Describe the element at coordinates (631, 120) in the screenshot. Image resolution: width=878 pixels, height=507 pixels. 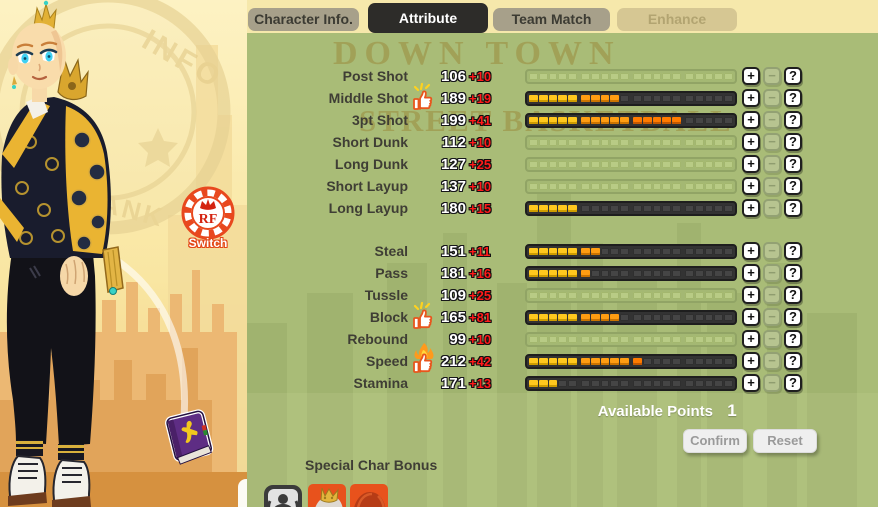
I see `stat-bar` at that location.